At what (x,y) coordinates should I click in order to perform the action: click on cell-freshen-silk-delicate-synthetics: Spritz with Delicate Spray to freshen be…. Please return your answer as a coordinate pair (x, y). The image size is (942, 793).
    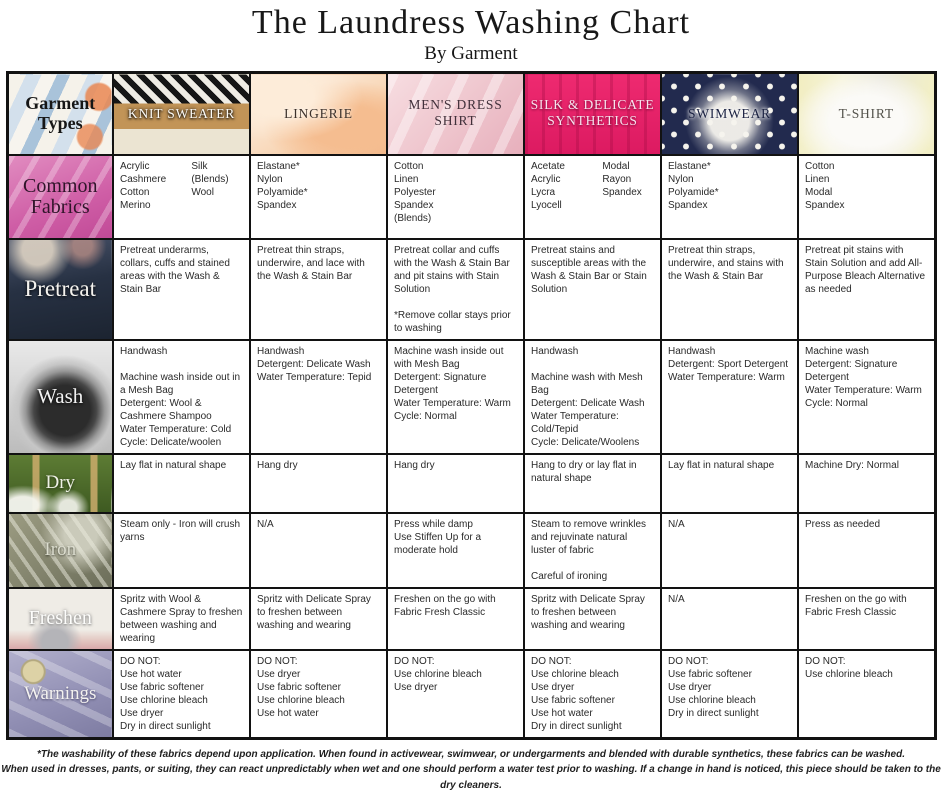
    Looking at the image, I should click on (592, 619).